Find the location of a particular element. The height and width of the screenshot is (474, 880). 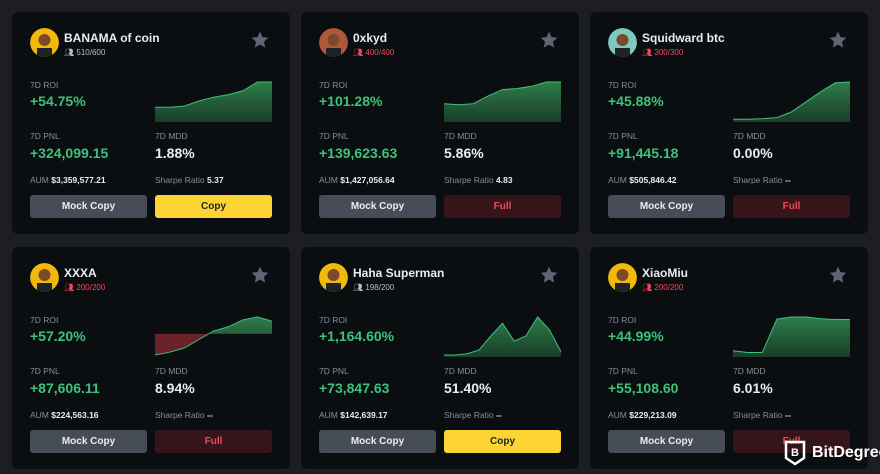

trader-name: BANAMA of coin is located at coordinates (112, 38).